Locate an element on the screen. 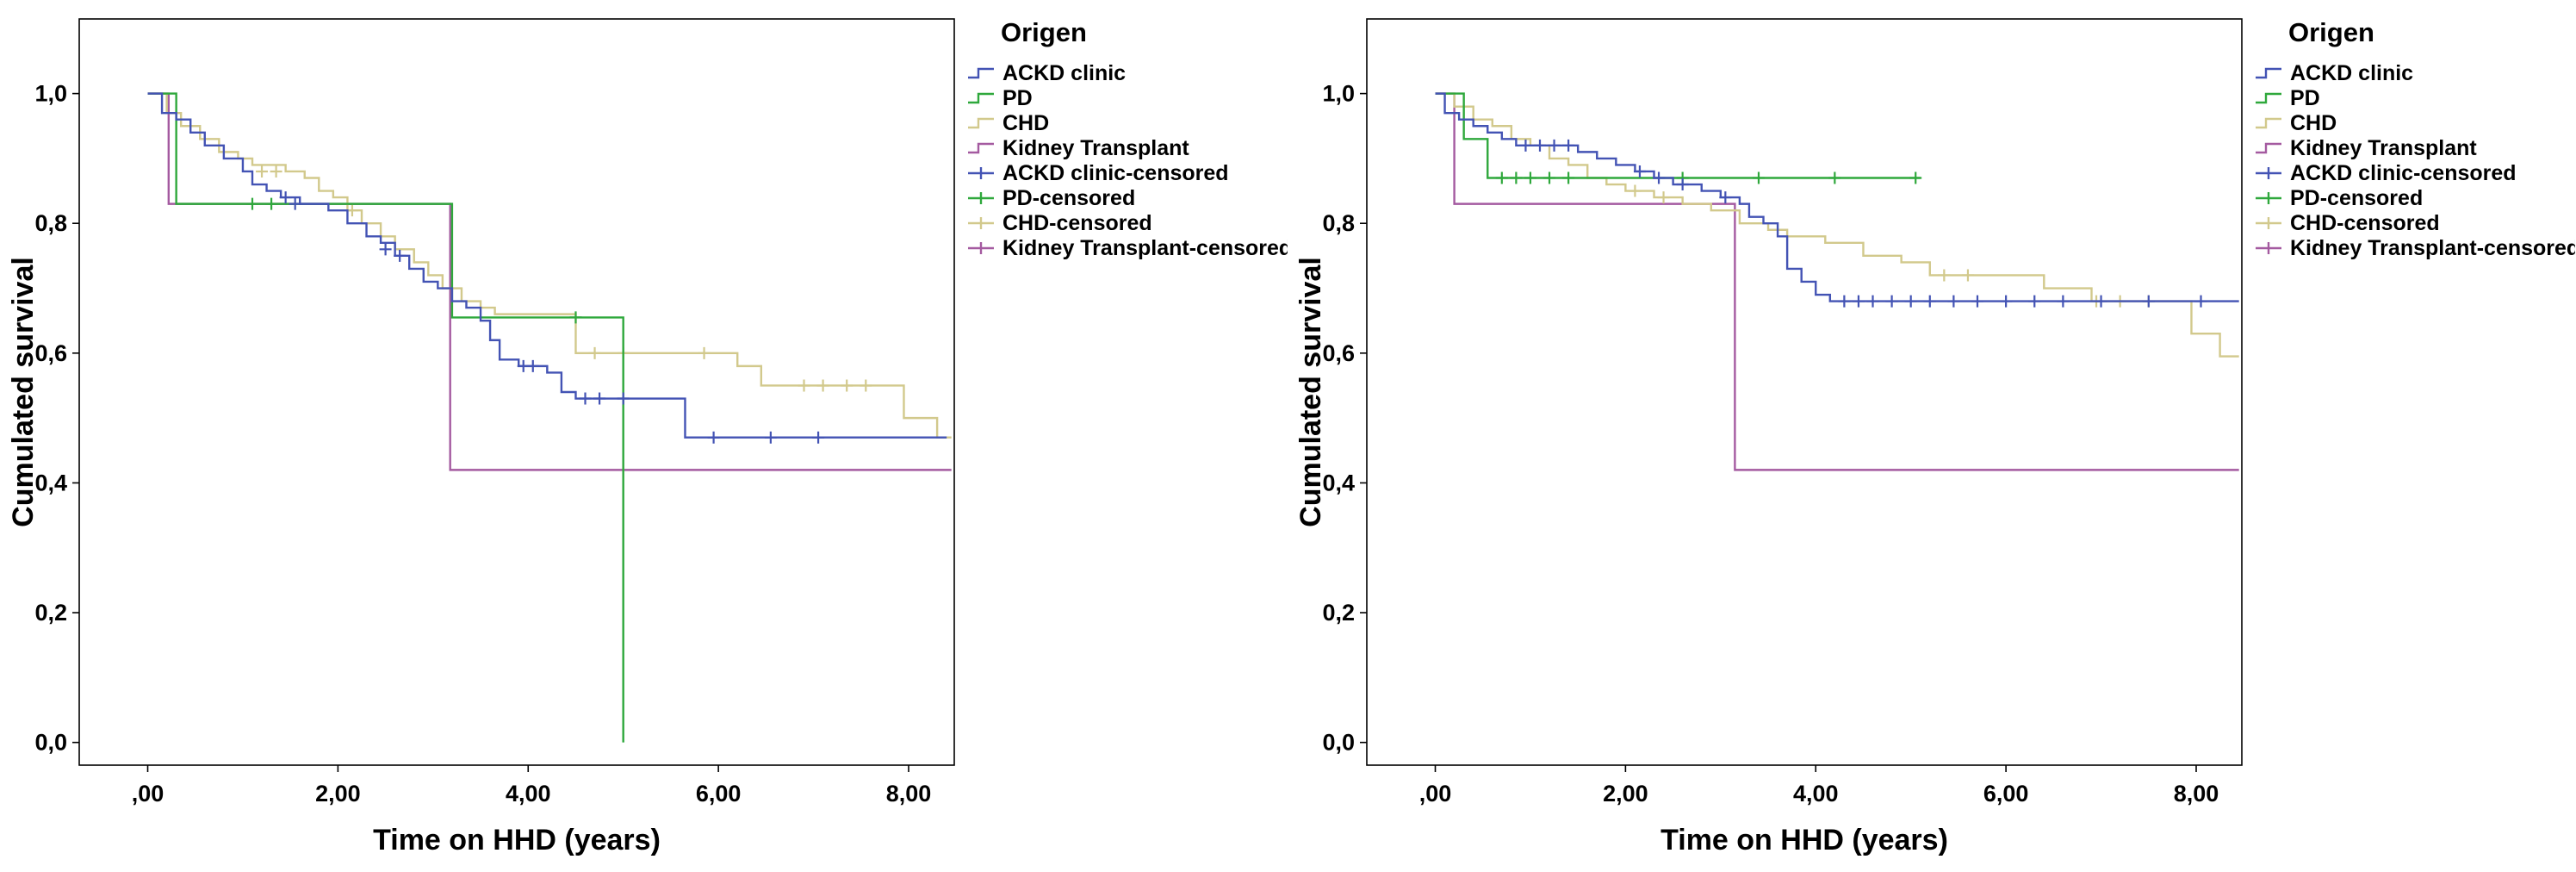 This screenshot has height=872, width=2576. survival-curve-chd is located at coordinates (549, 265).